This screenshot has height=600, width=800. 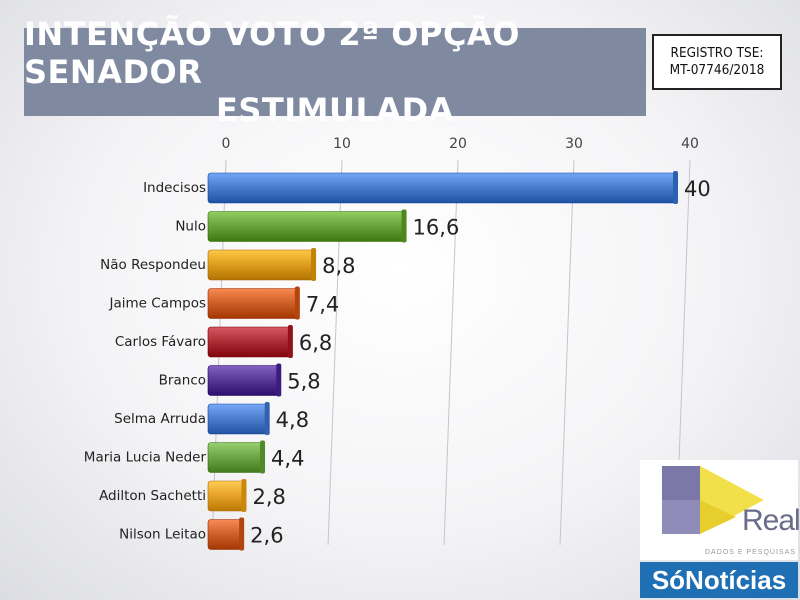 What do you see at coordinates (182, 381) in the screenshot?
I see `category-label: Branco` at bounding box center [182, 381].